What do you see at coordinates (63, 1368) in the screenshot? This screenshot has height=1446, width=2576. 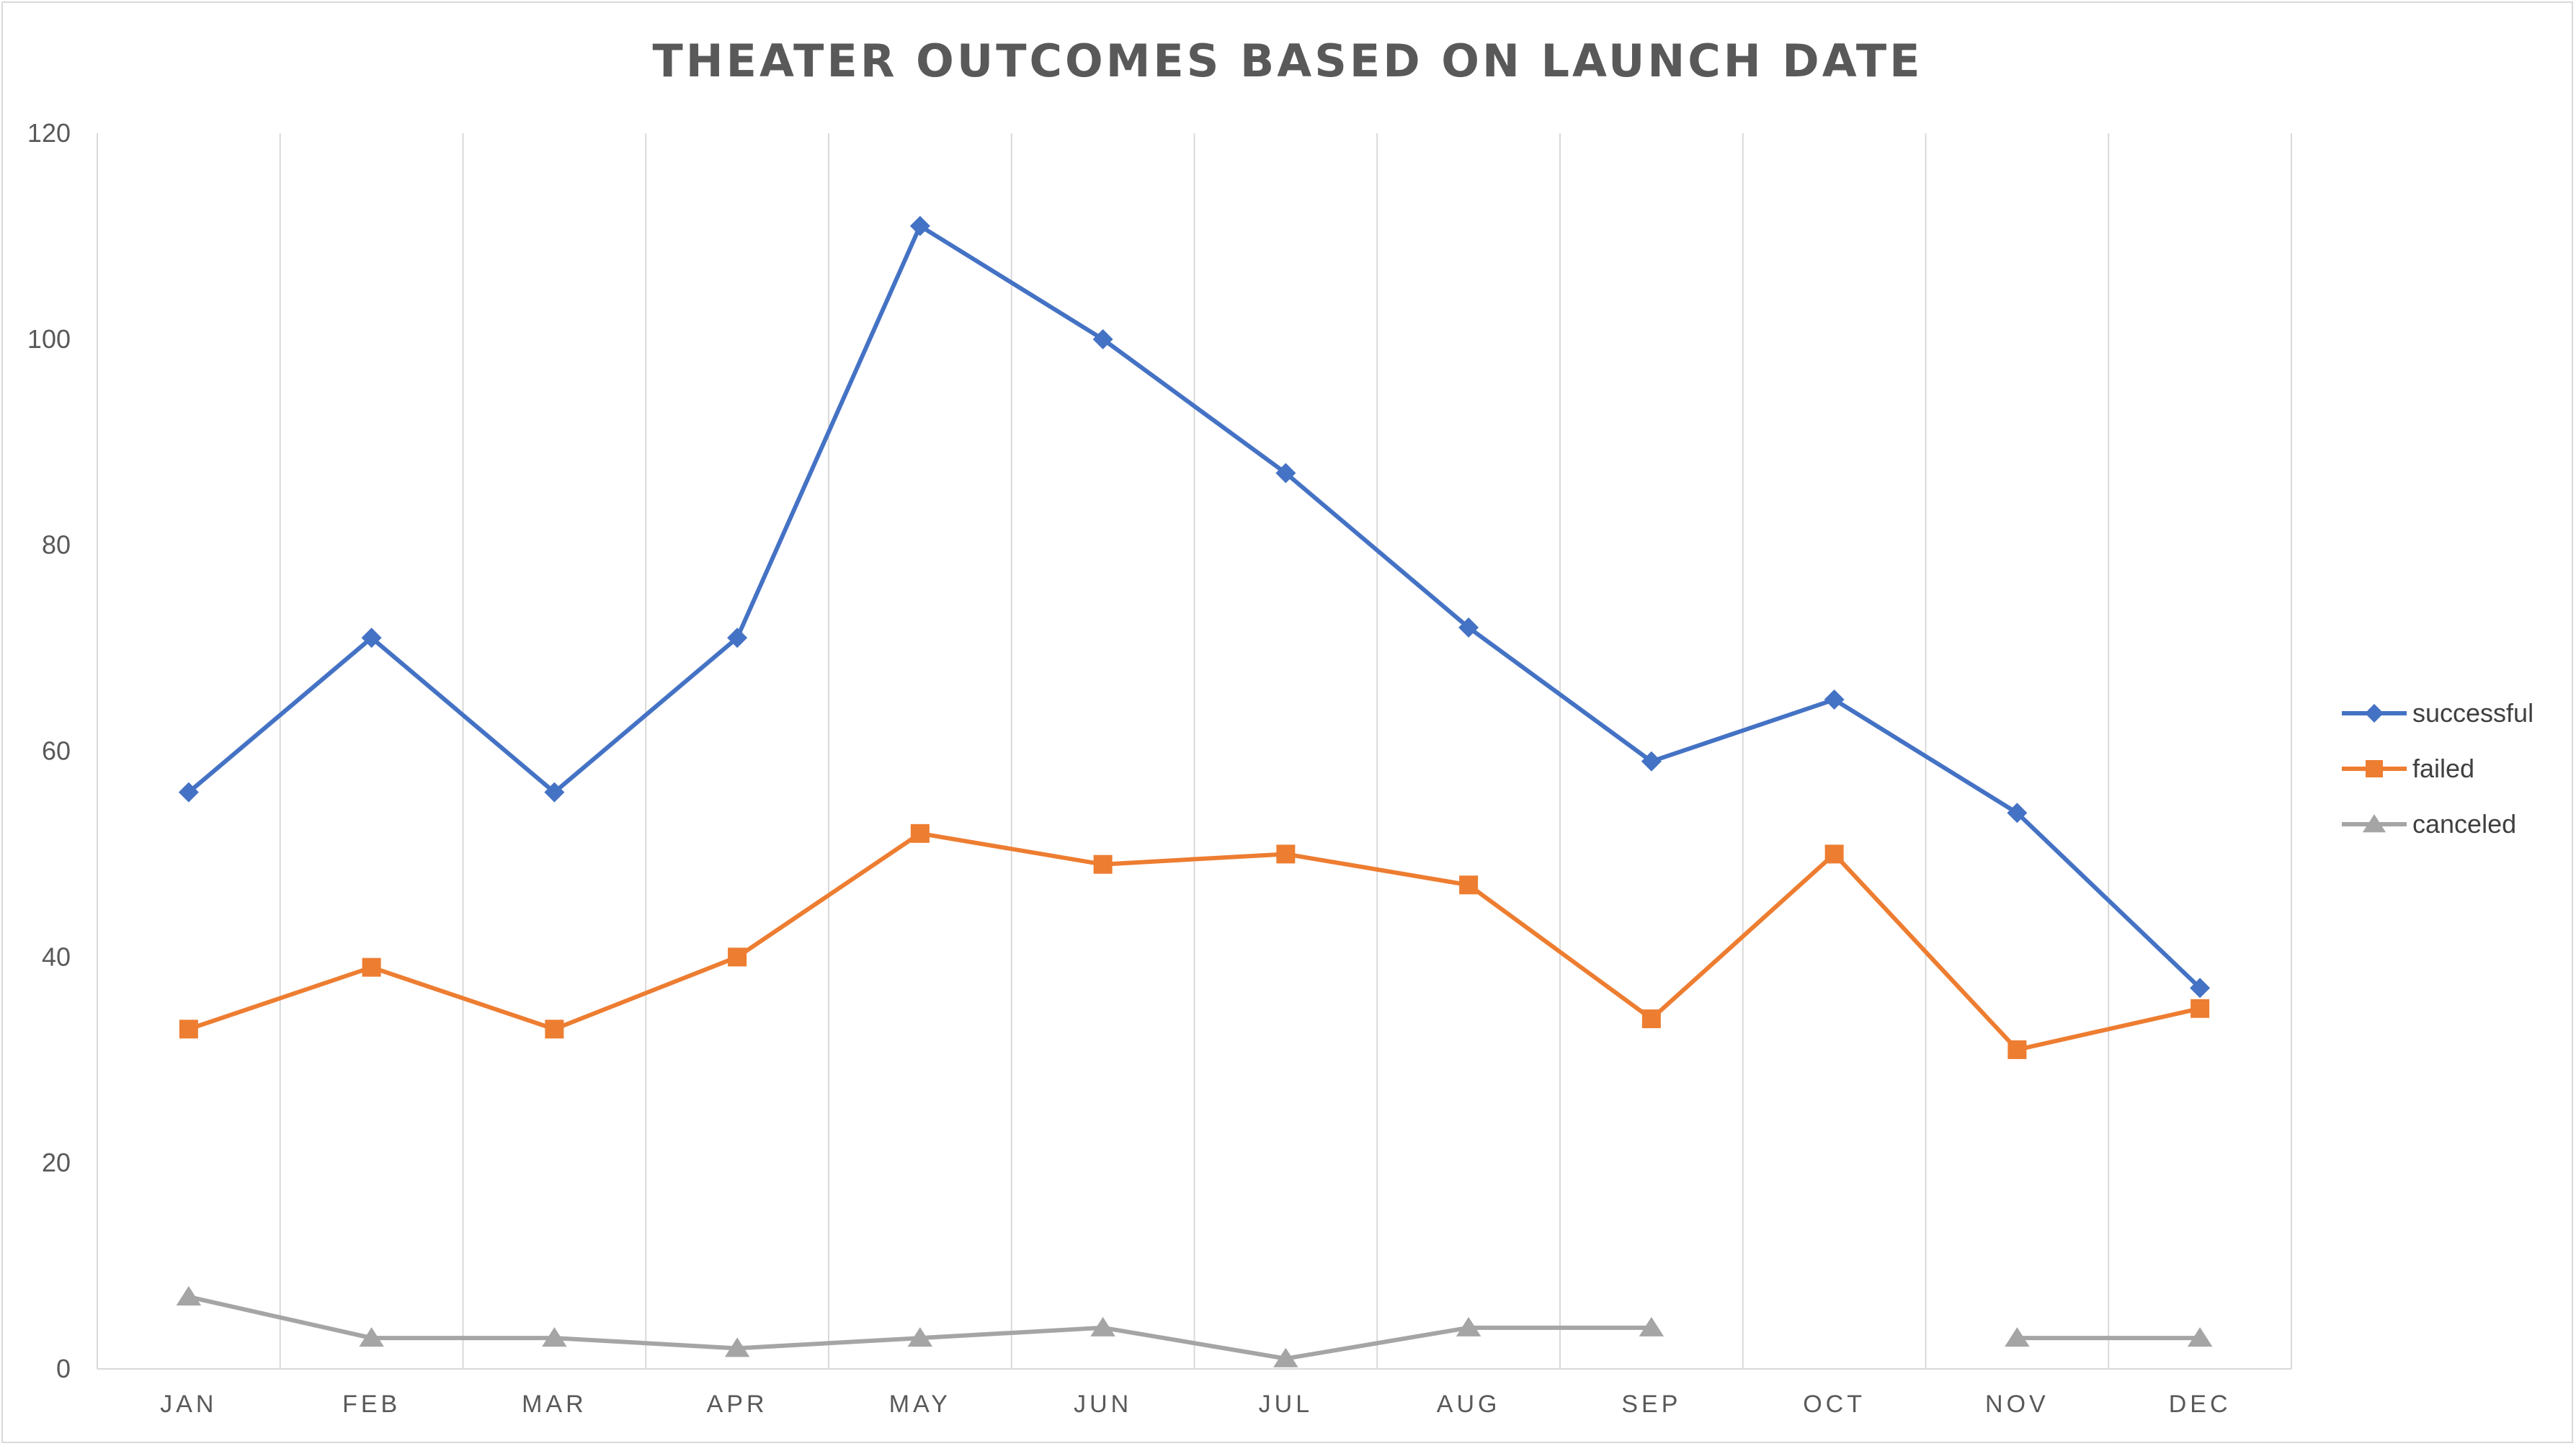 I see `y-tick-label: 0` at bounding box center [63, 1368].